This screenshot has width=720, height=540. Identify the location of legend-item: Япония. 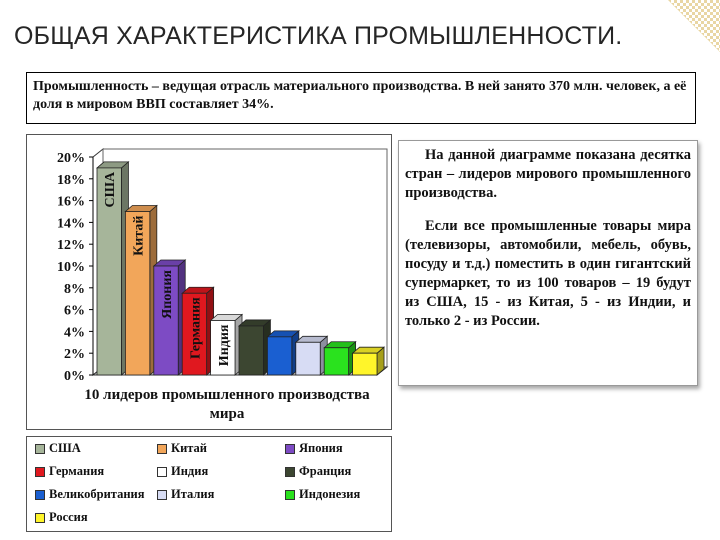
(314, 448).